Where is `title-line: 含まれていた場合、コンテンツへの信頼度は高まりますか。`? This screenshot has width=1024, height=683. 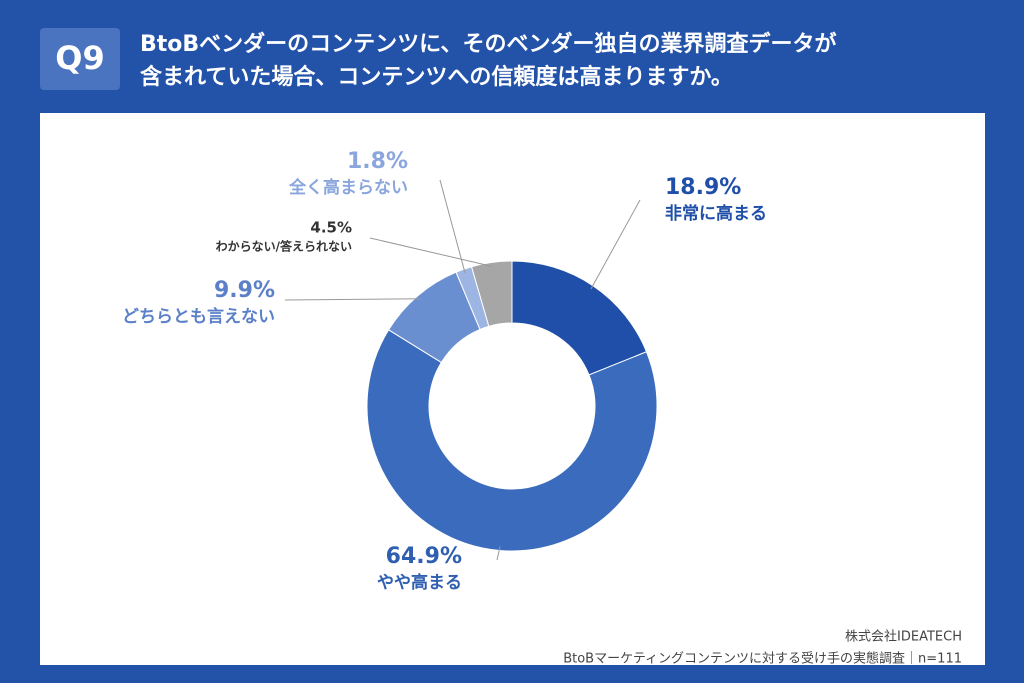
title-line: 含まれていた場合、コンテンツへの信頼度は高まりますか。 is located at coordinates (436, 77).